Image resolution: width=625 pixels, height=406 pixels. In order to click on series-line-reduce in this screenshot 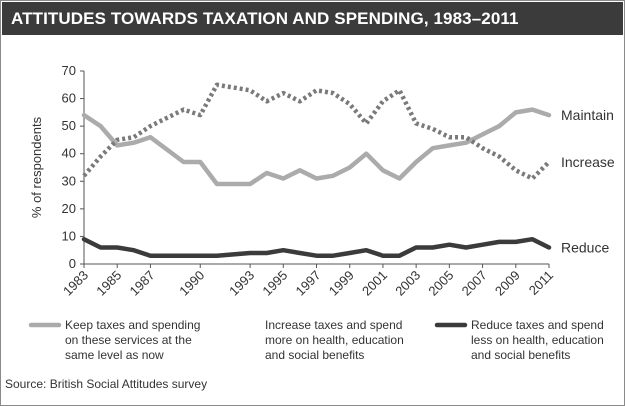, I will do `click(316, 247)`.